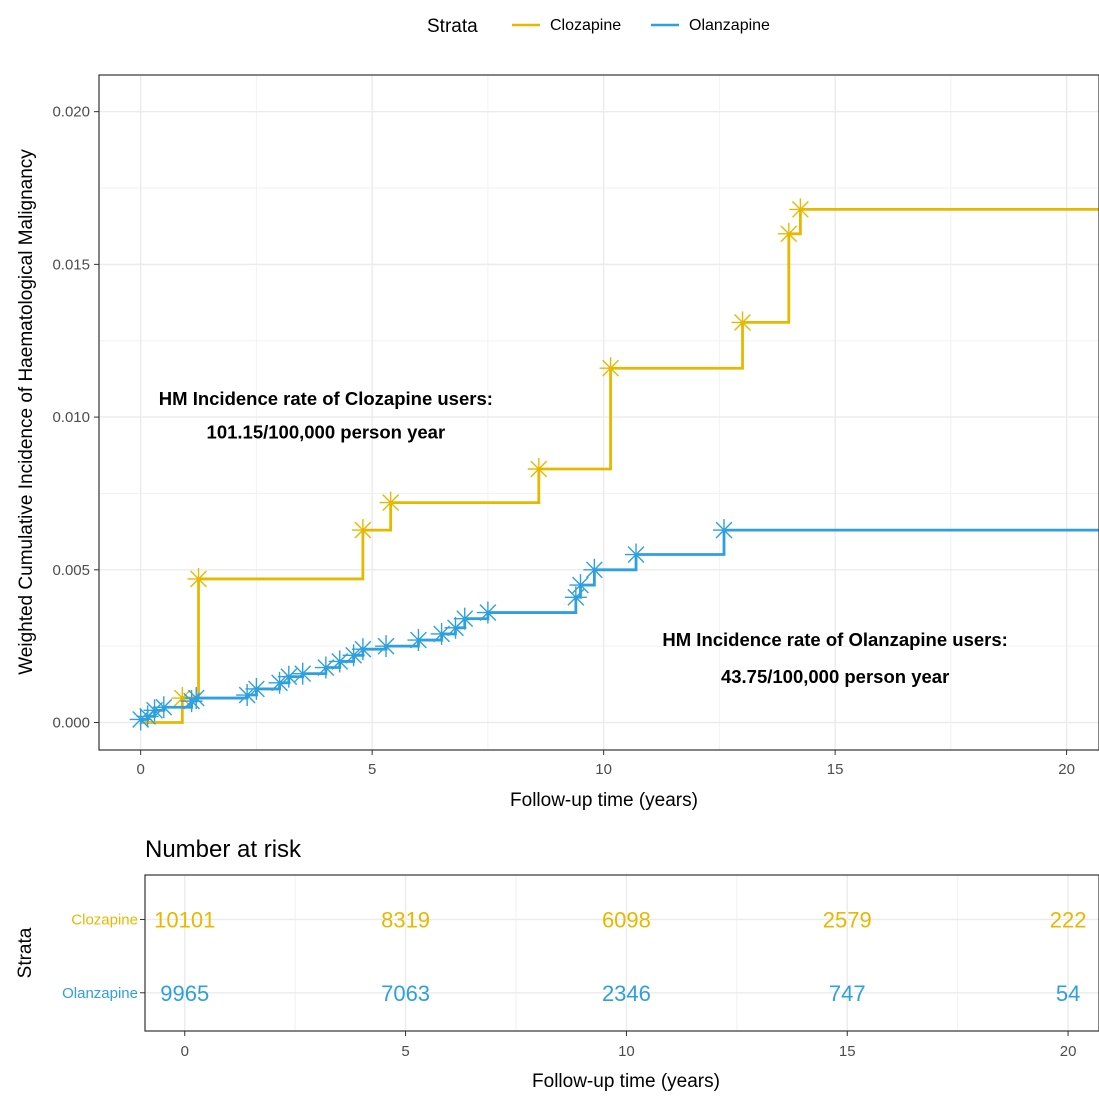  What do you see at coordinates (372, 769) in the screenshot?
I see `x-tick-label: 5` at bounding box center [372, 769].